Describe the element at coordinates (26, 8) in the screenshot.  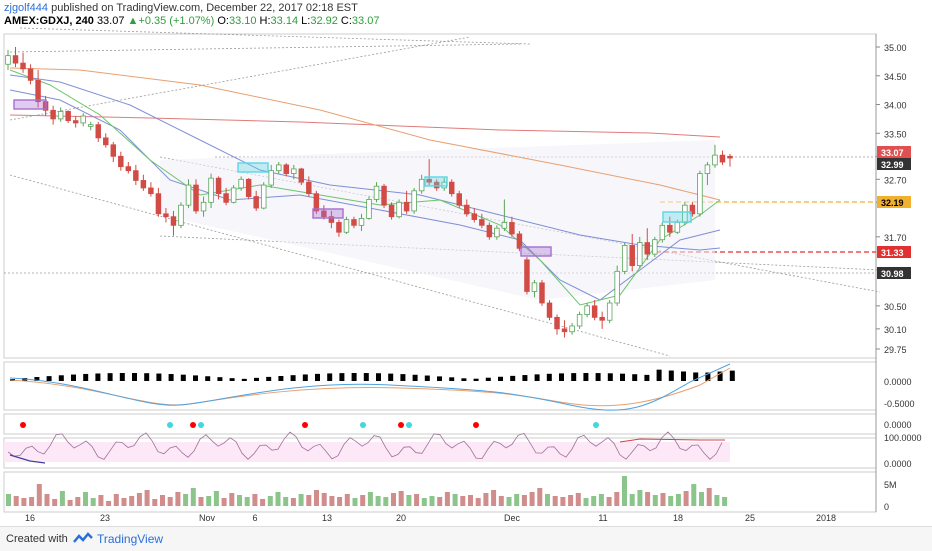
I see `publisher-username: zjgolf444` at that location.